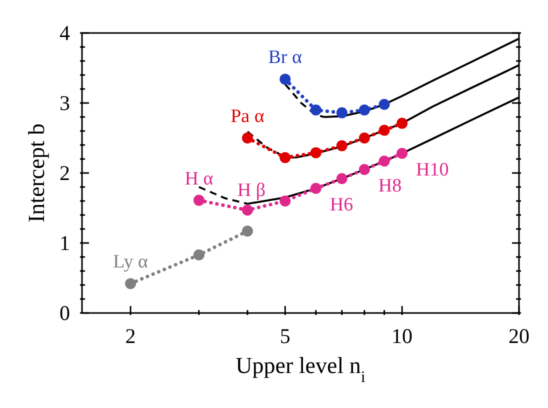  I want to click on series-label: Pa α, so click(247, 116).